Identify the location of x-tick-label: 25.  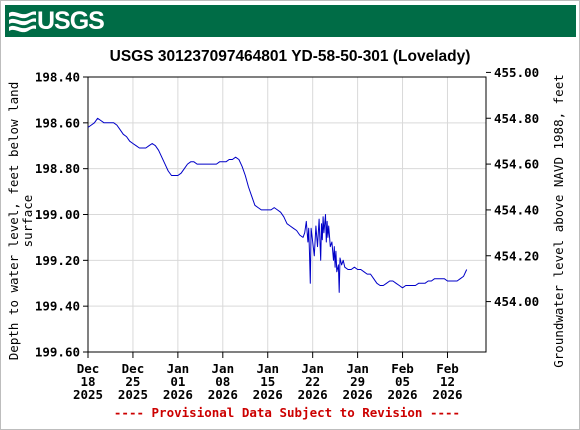
(132, 381).